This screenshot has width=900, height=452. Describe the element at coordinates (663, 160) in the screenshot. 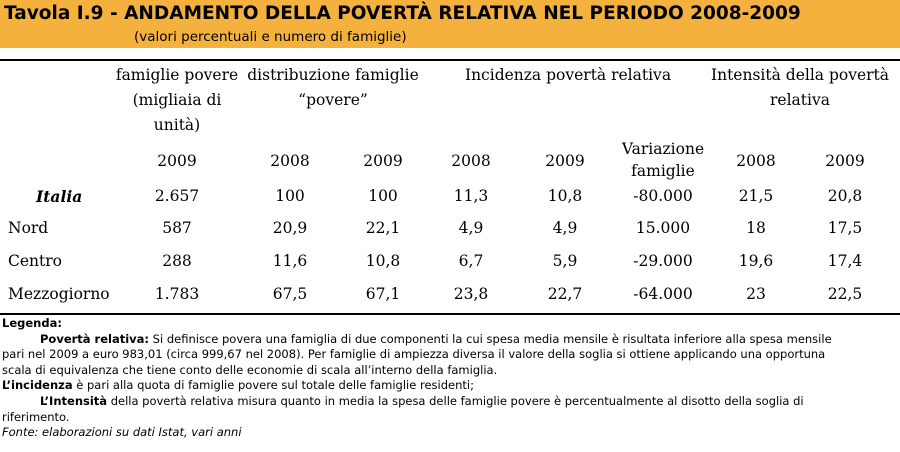

I see `subheader-variazione: Variazione famiglie` at that location.